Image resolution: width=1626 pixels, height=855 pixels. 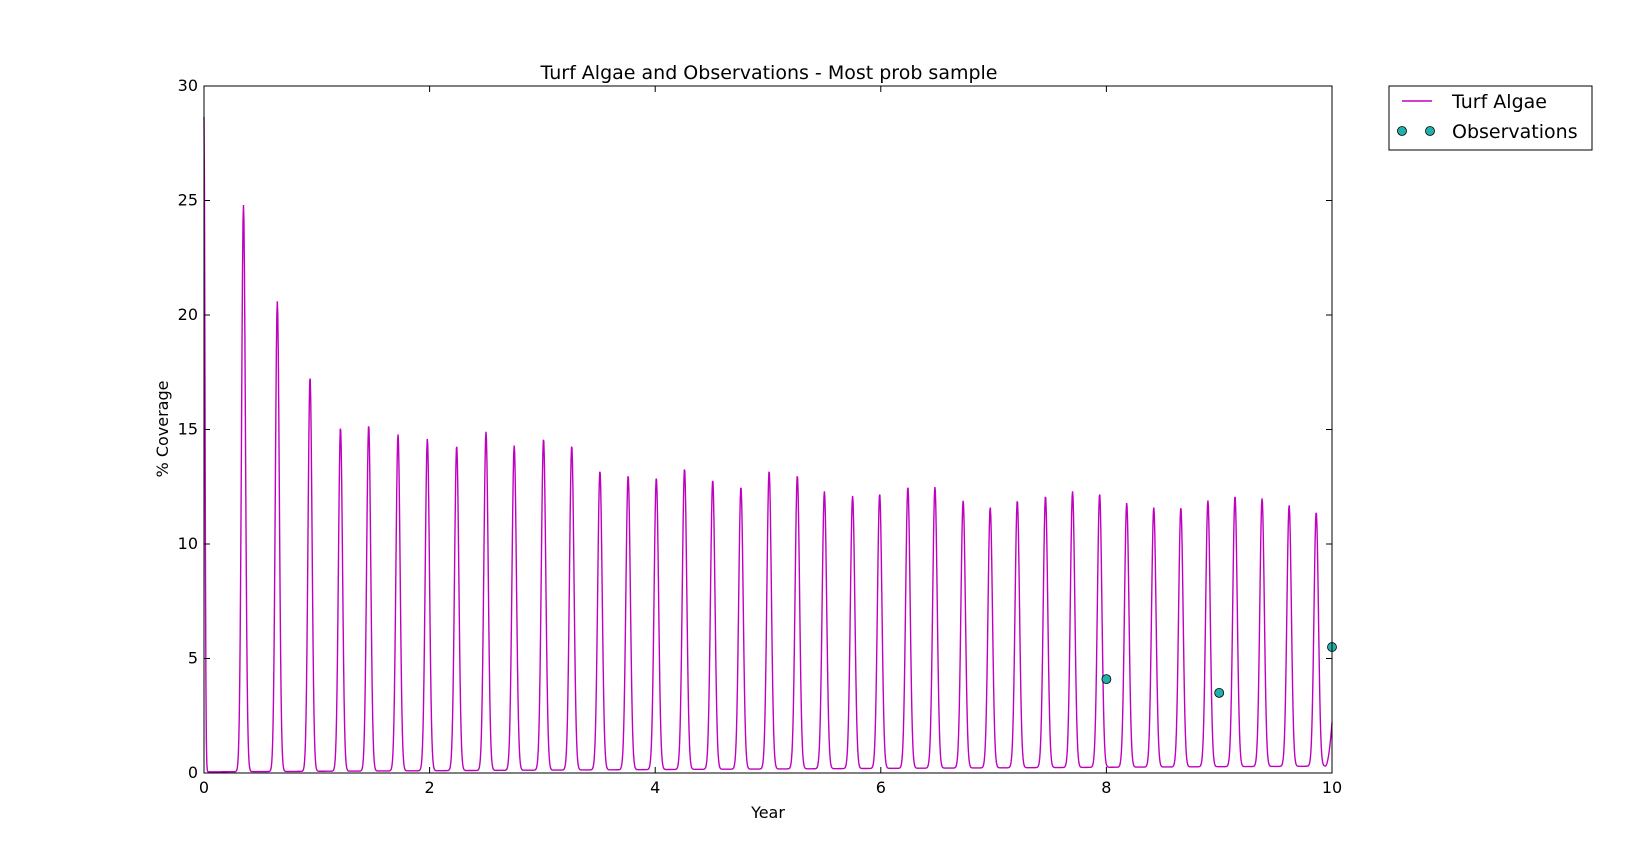 I want to click on legend-label-observations: Observations, so click(x=1515, y=132).